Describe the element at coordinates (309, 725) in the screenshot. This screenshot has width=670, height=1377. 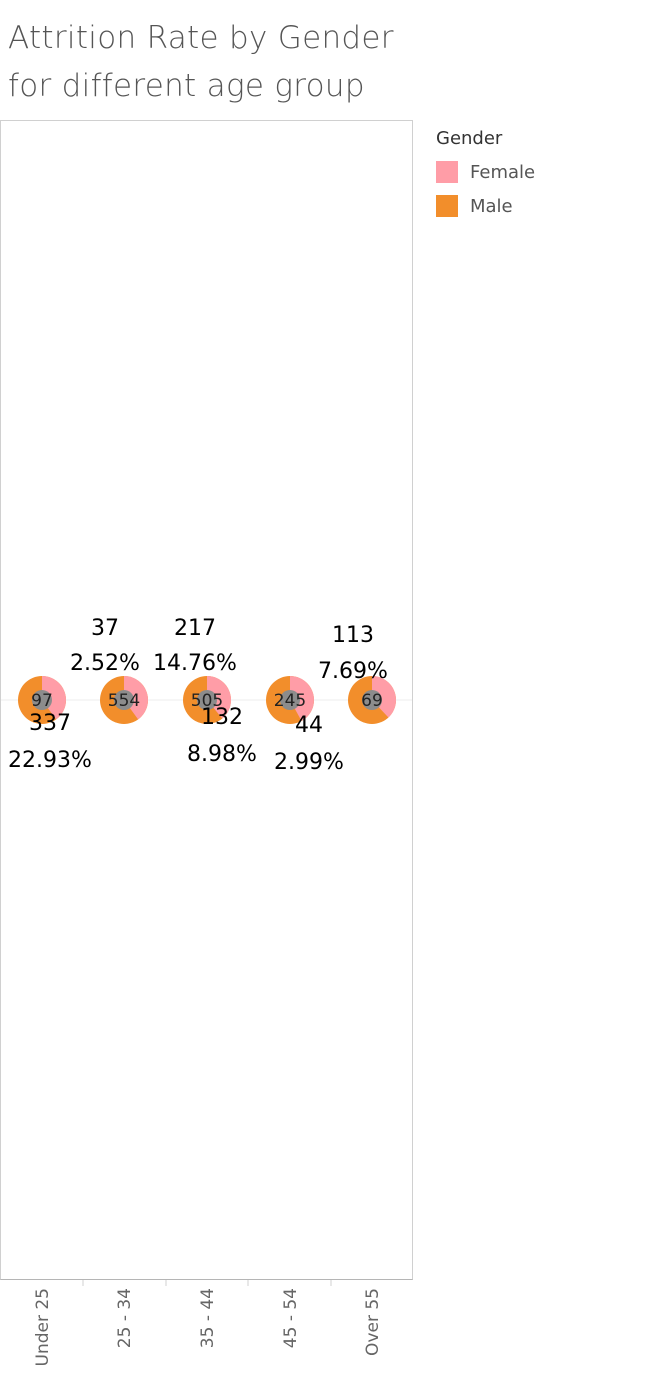
I see `count-label: 44` at that location.